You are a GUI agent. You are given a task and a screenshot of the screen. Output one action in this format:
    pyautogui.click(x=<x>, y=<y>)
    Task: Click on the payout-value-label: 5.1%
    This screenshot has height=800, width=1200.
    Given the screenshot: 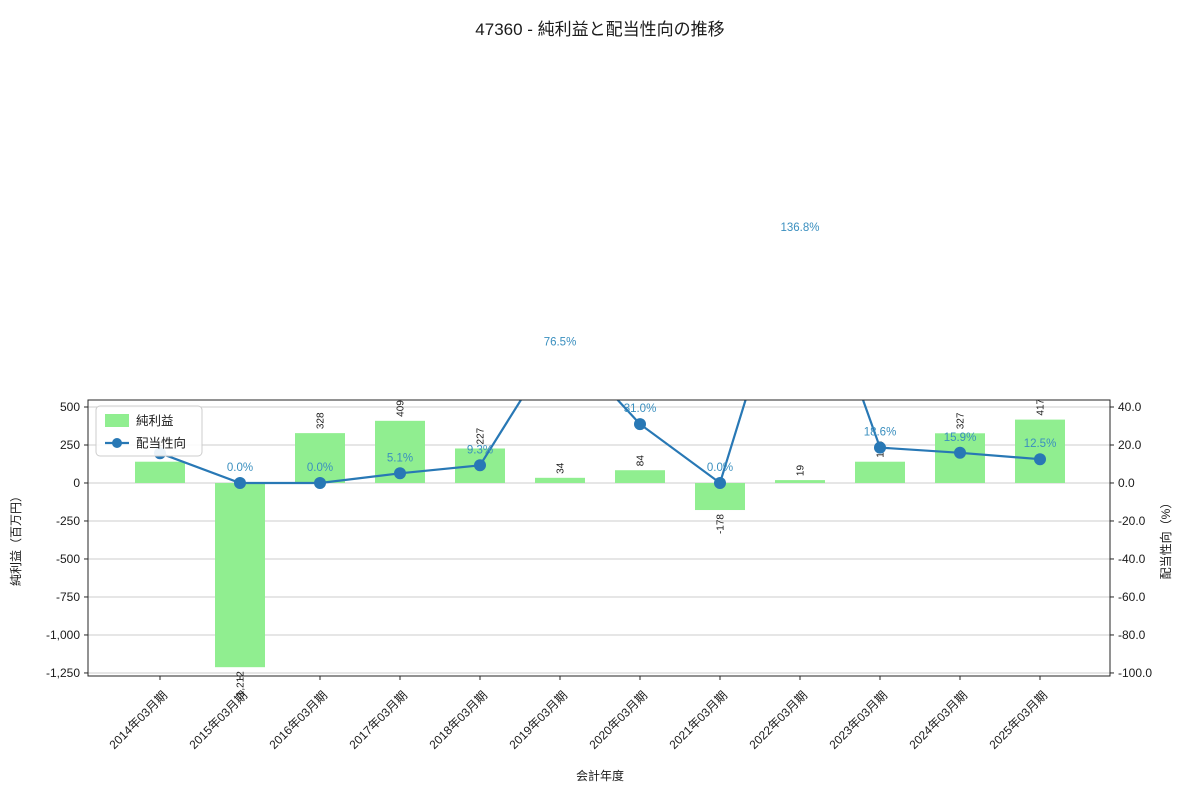 What is the action you would take?
    pyautogui.click(x=400, y=458)
    